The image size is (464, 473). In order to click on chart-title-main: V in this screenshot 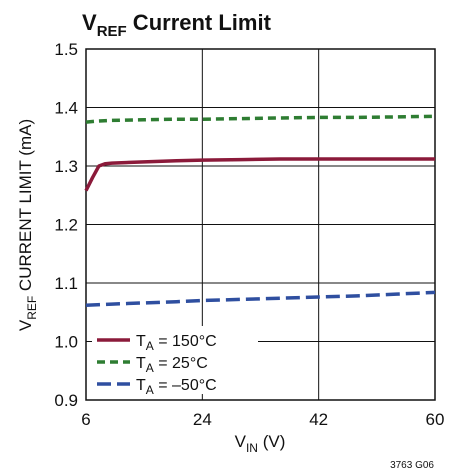, I will do `click(89, 22)`.